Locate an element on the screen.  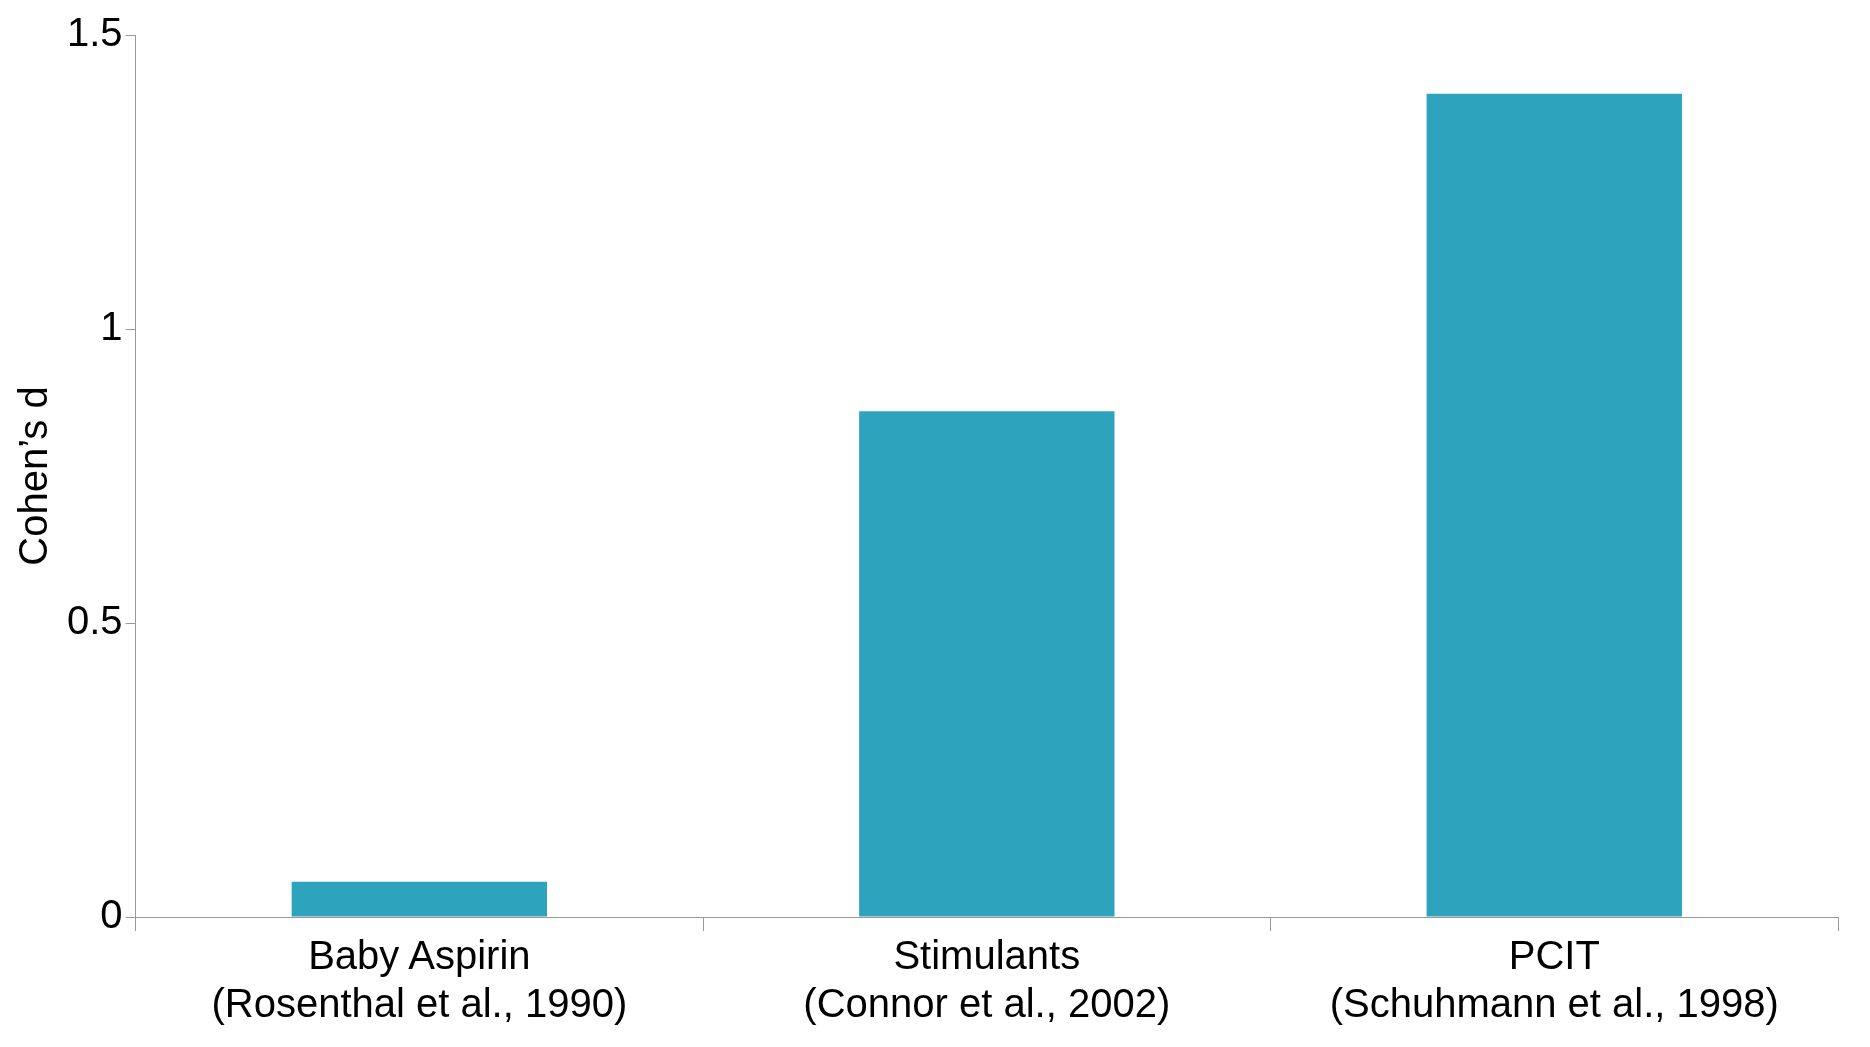
x-tick-label: Baby Aspirin (Rosenthal et al., 1990) is located at coordinates (419, 979).